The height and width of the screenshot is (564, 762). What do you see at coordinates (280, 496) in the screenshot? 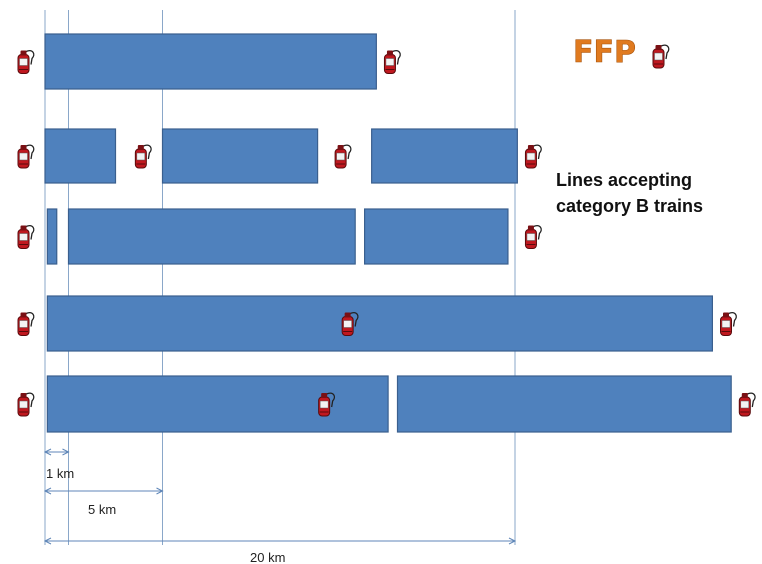
I see `scale-dimensions` at bounding box center [280, 496].